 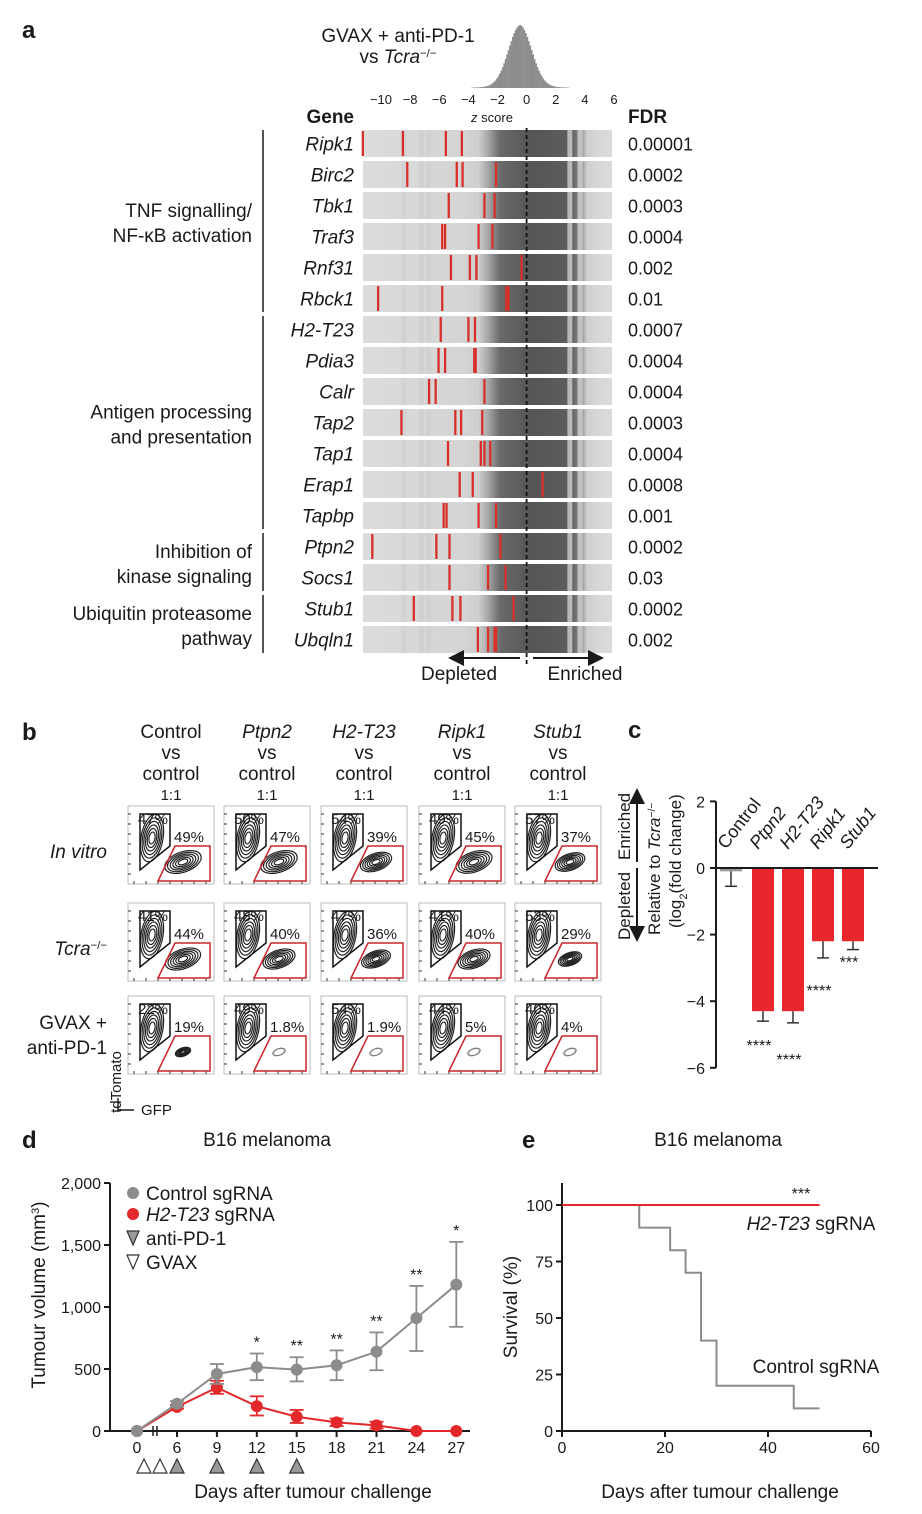 What do you see at coordinates (655, 424) in the screenshot?
I see `fdr-value-part: 0.0003` at bounding box center [655, 424].